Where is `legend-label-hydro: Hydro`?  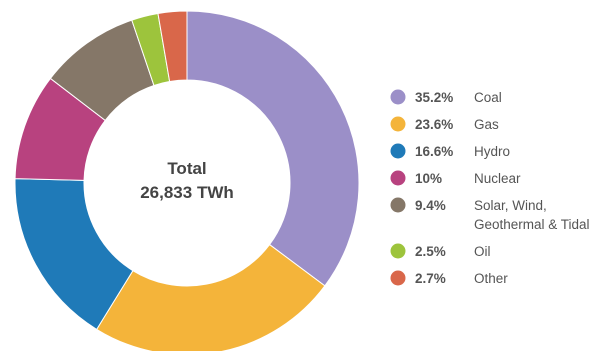
legend-label-hydro: Hydro is located at coordinates (492, 151).